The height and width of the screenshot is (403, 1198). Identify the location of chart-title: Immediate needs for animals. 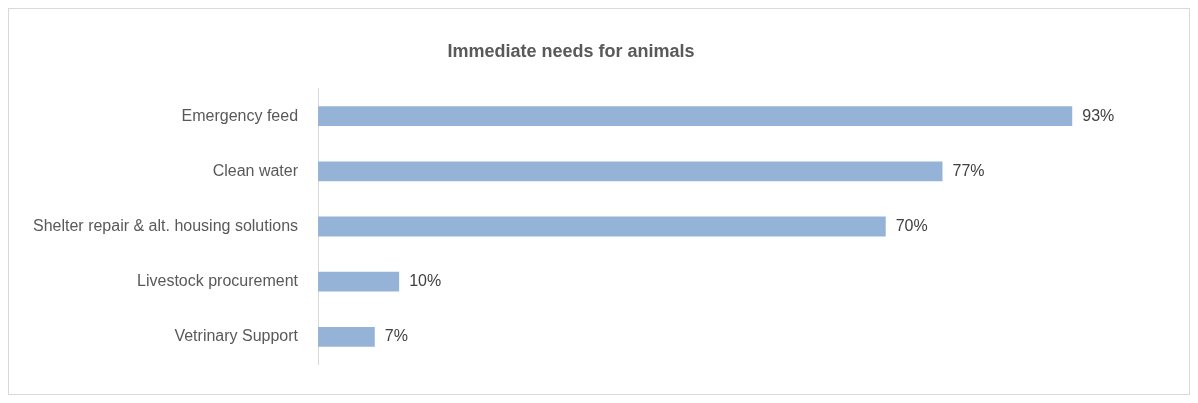
(571, 50).